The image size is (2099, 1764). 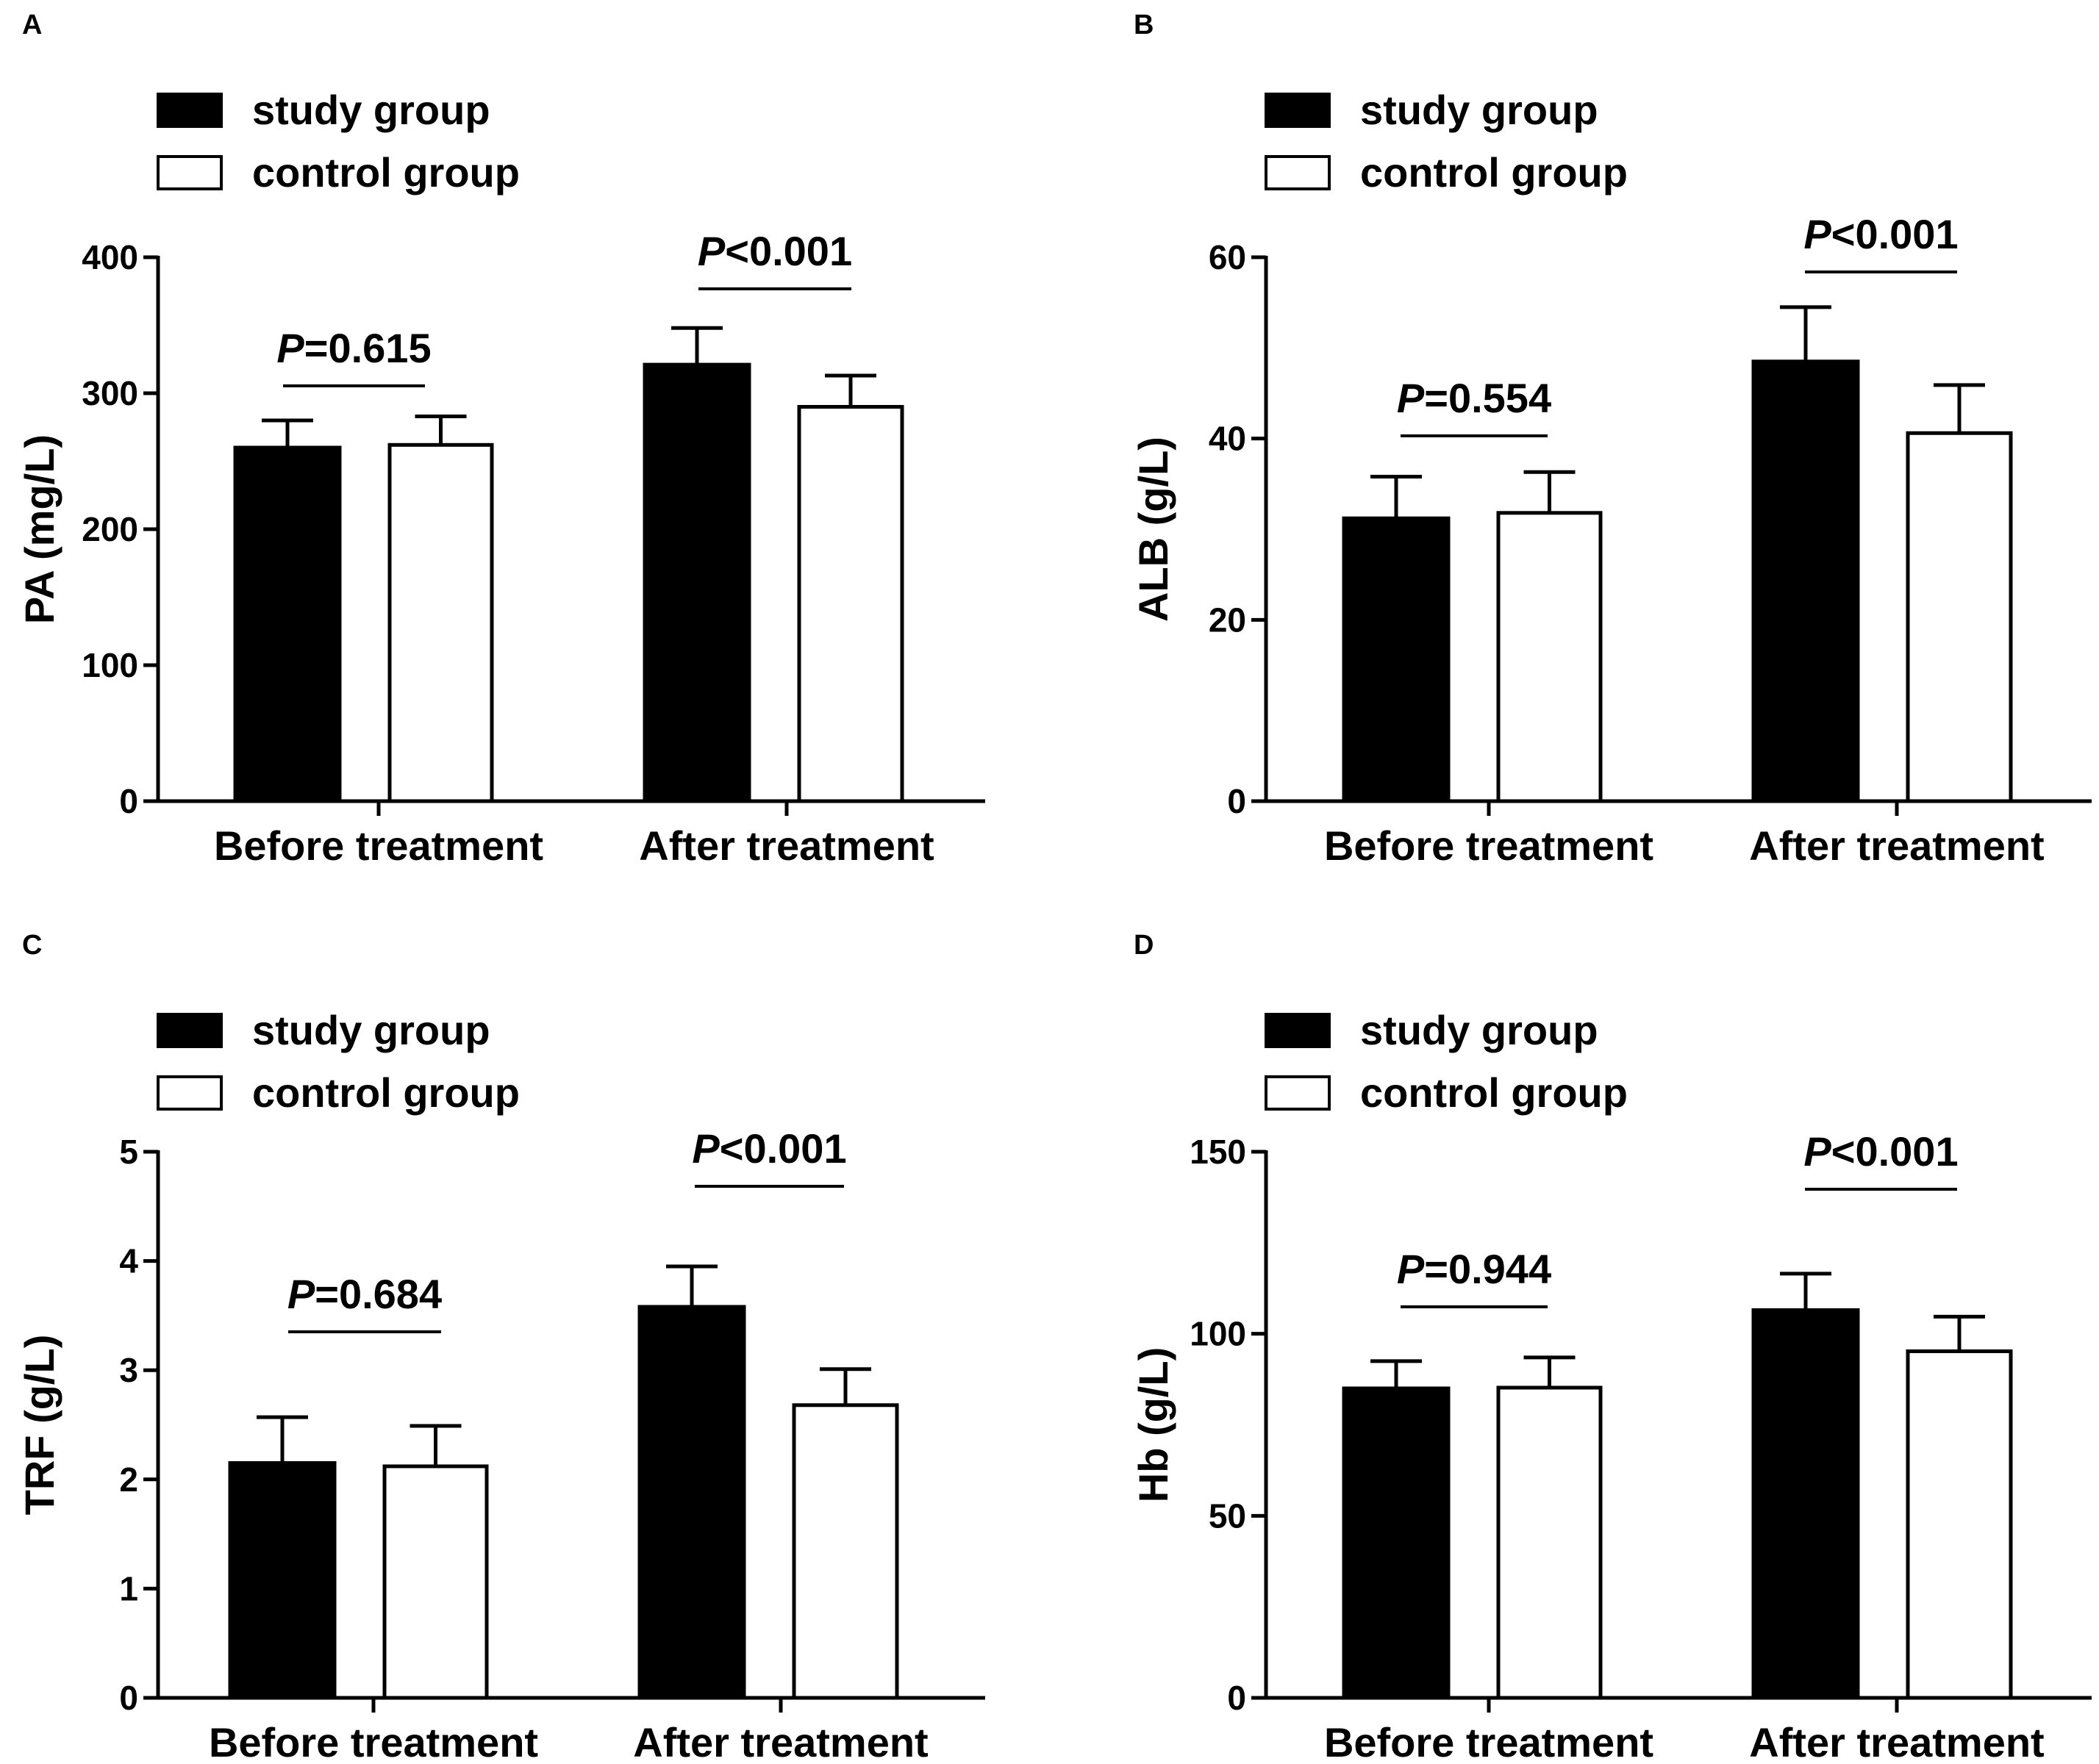 I want to click on y-tick-label: 200, so click(x=110, y=529).